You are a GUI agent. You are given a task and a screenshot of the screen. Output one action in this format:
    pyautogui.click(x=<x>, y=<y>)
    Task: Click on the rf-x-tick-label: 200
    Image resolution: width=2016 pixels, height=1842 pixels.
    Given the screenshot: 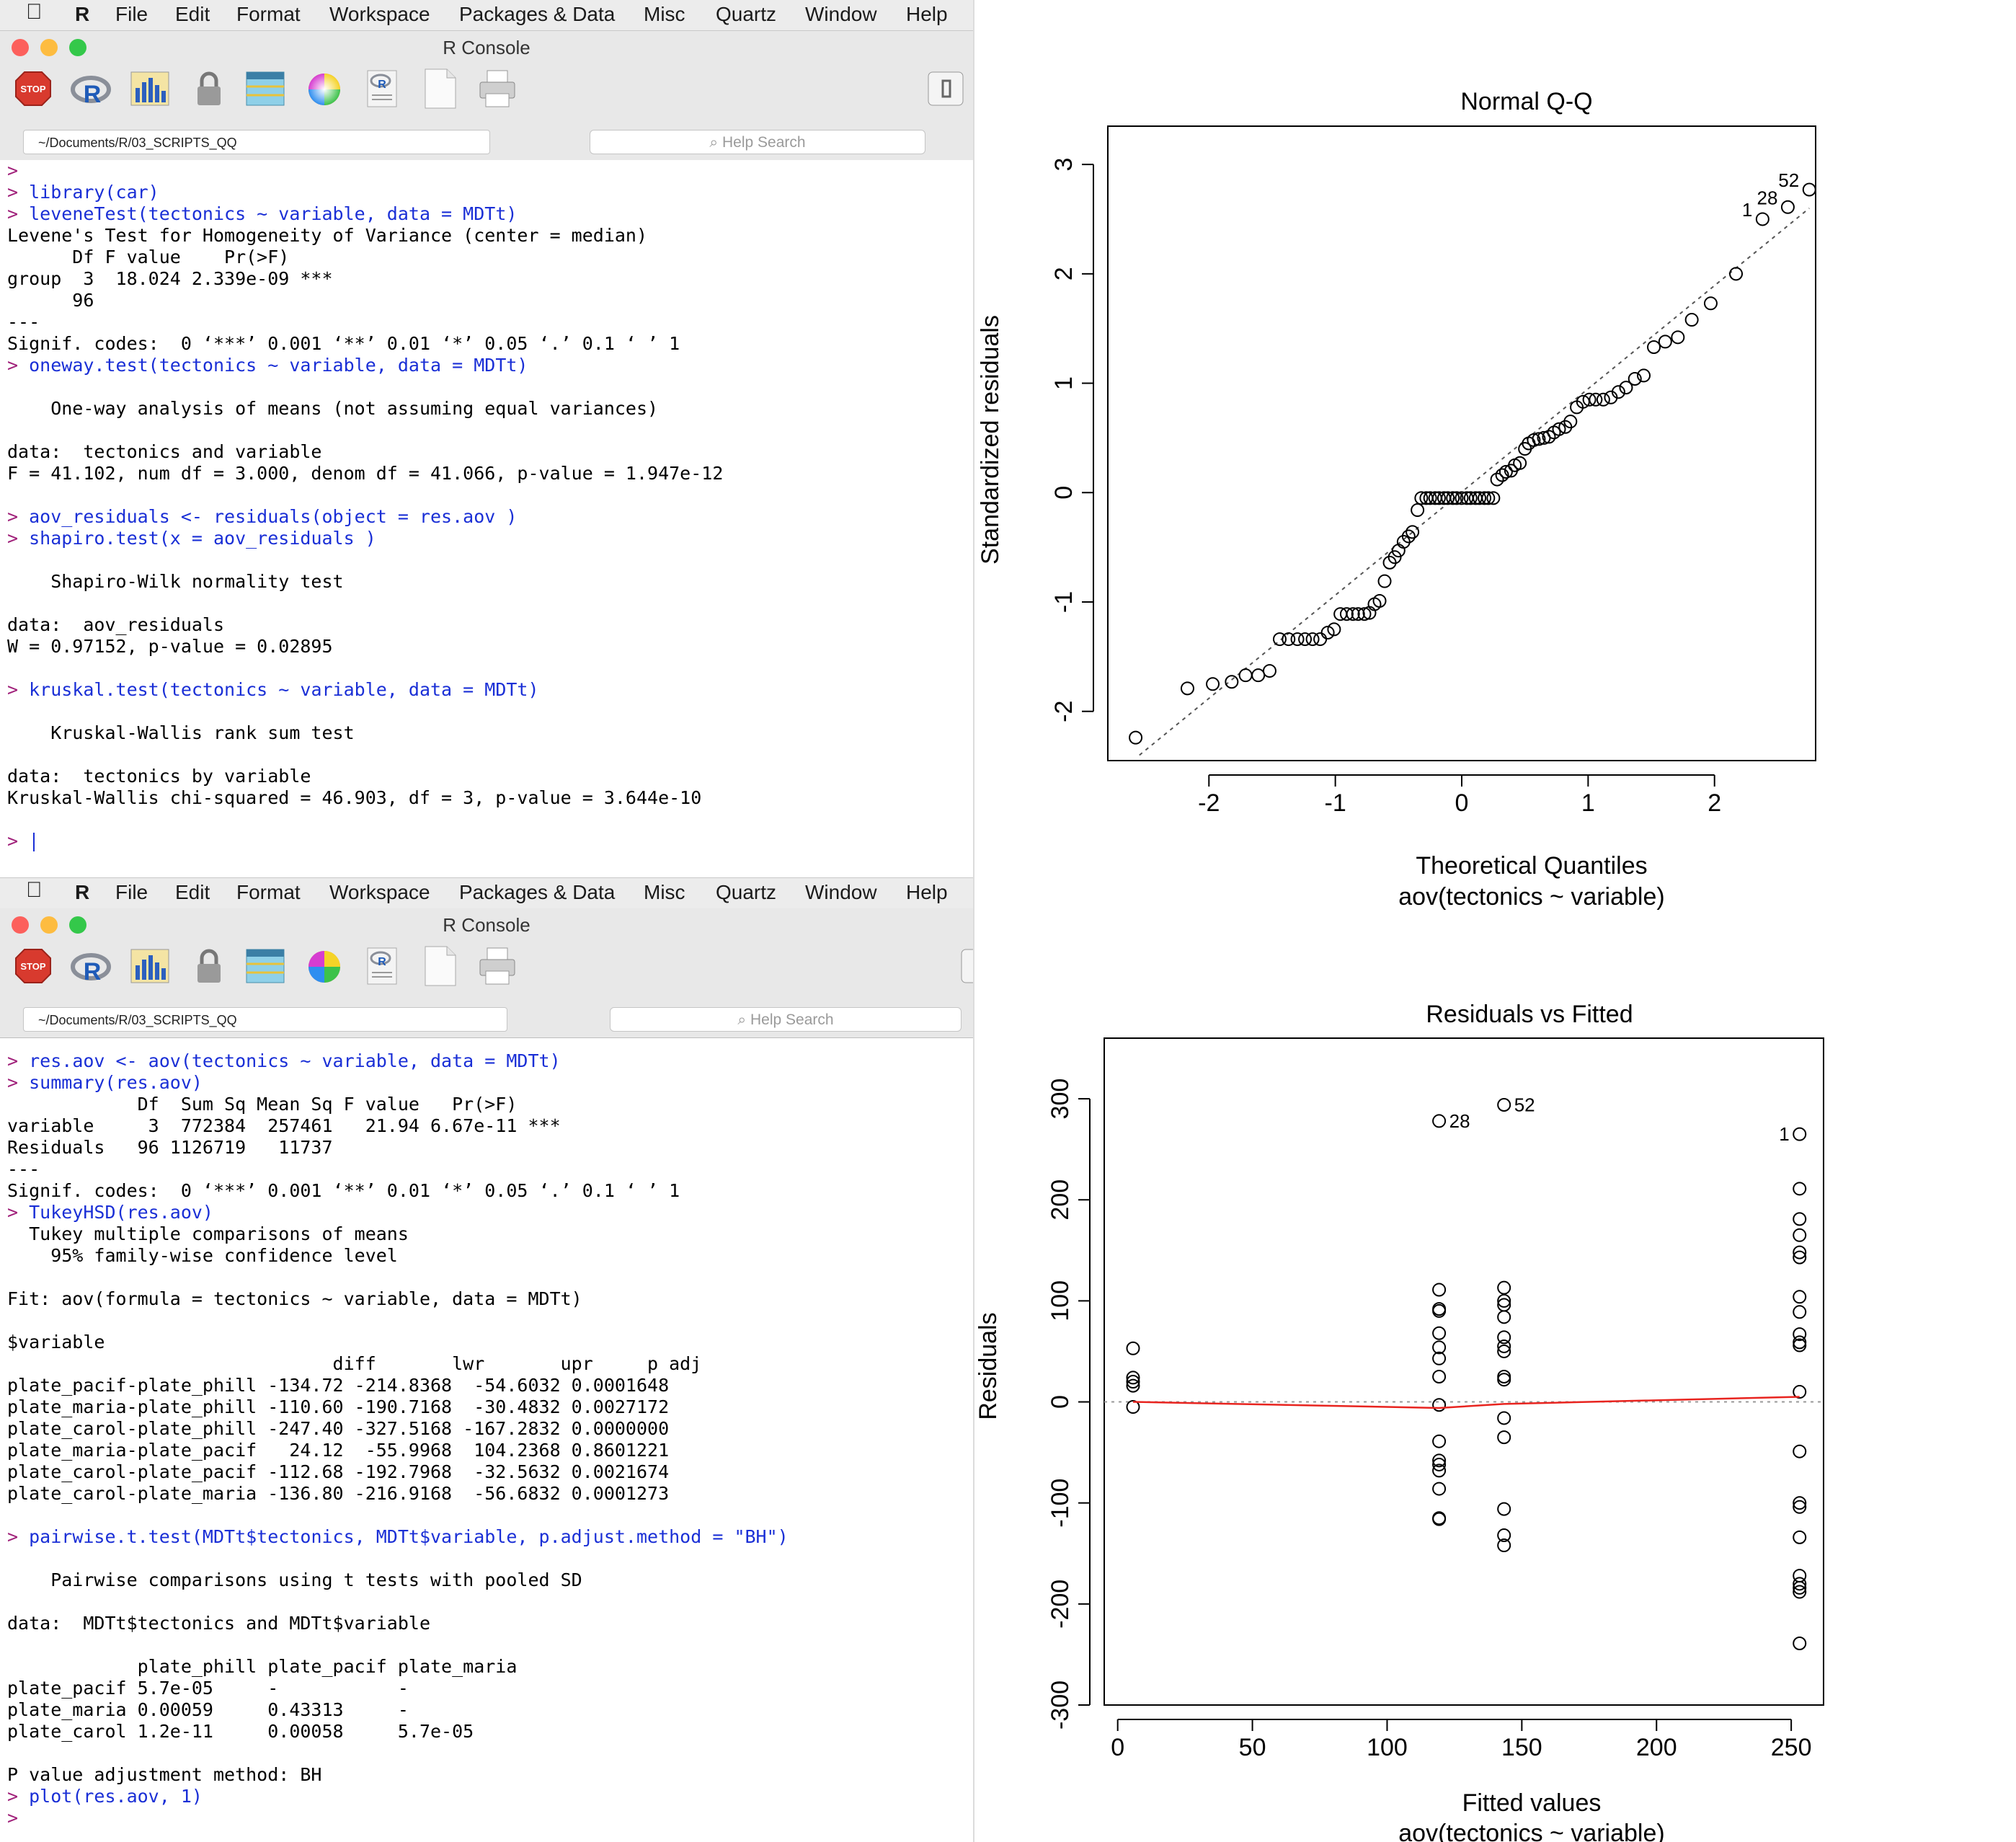 What is the action you would take?
    pyautogui.click(x=1657, y=1747)
    